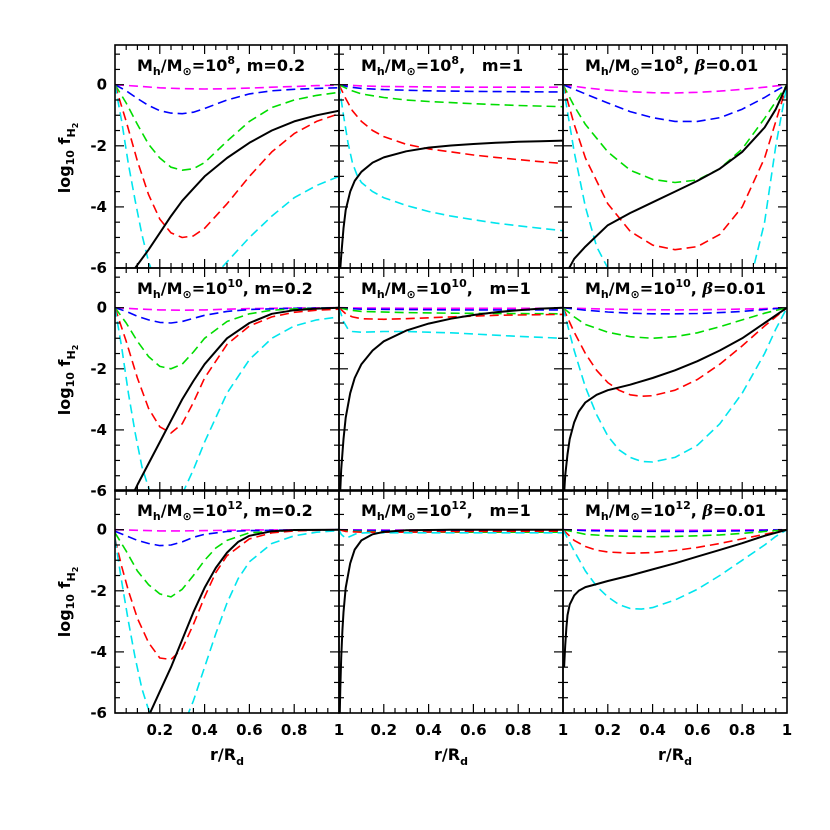 The width and height of the screenshot is (830, 830). I want to click on panel-1-1: 0 -2 -4 -6 Mh/M⊙=108, m=0.2, so click(215, 160).